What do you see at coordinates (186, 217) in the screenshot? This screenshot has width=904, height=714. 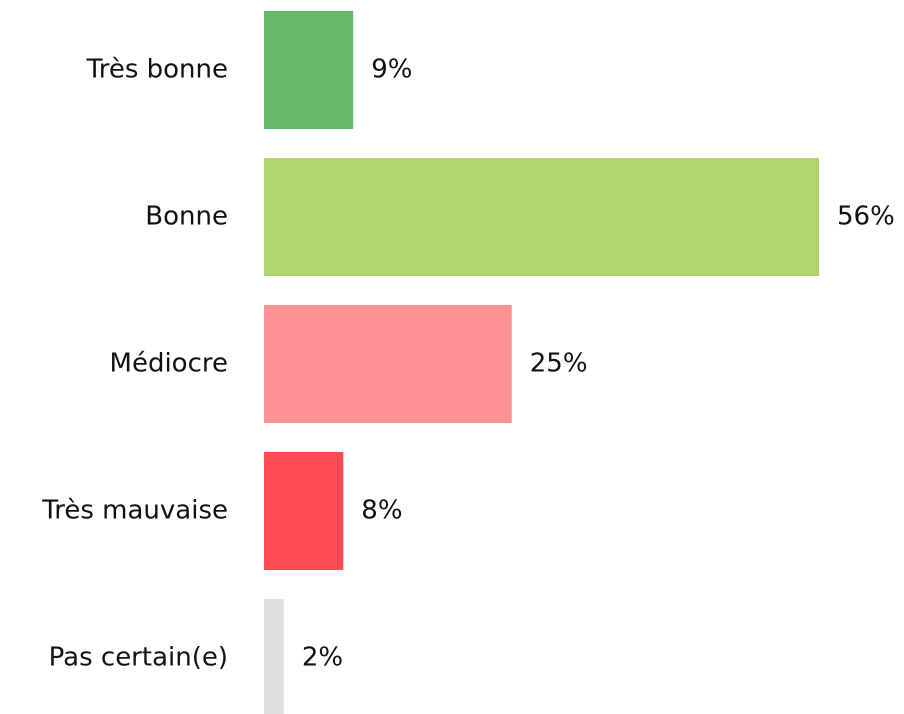 I see `category-label: Bonne` at bounding box center [186, 217].